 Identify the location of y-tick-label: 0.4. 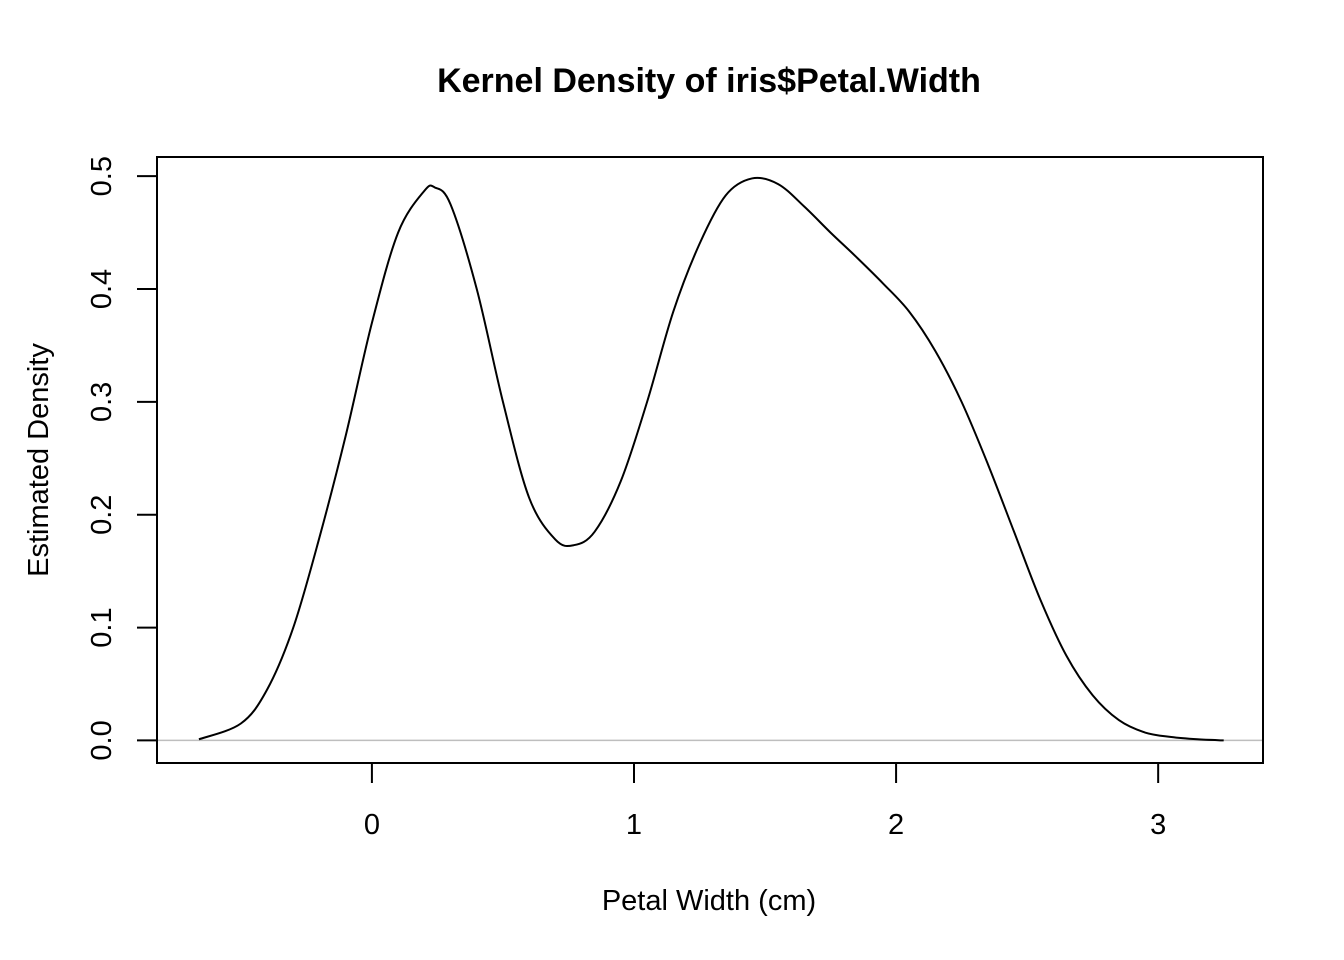
(102, 289).